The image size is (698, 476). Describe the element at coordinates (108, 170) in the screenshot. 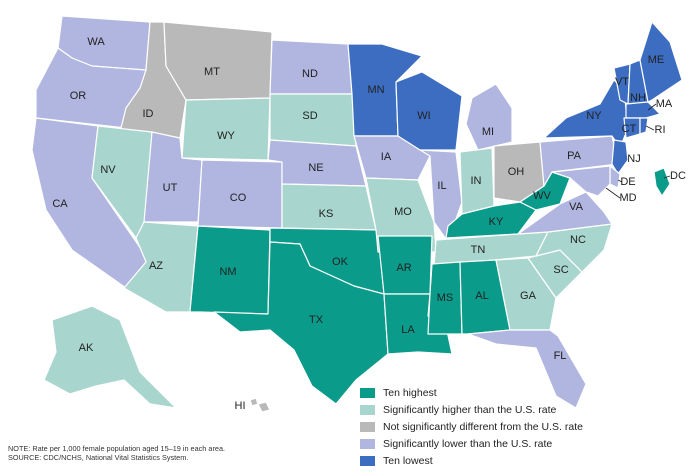

I see `label-NV: NV` at that location.